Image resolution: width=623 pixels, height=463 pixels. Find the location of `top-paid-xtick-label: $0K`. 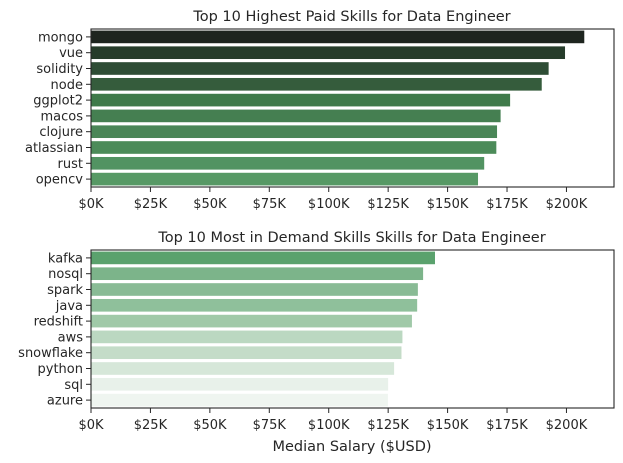

top-paid-xtick-label: $0K is located at coordinates (91, 204).